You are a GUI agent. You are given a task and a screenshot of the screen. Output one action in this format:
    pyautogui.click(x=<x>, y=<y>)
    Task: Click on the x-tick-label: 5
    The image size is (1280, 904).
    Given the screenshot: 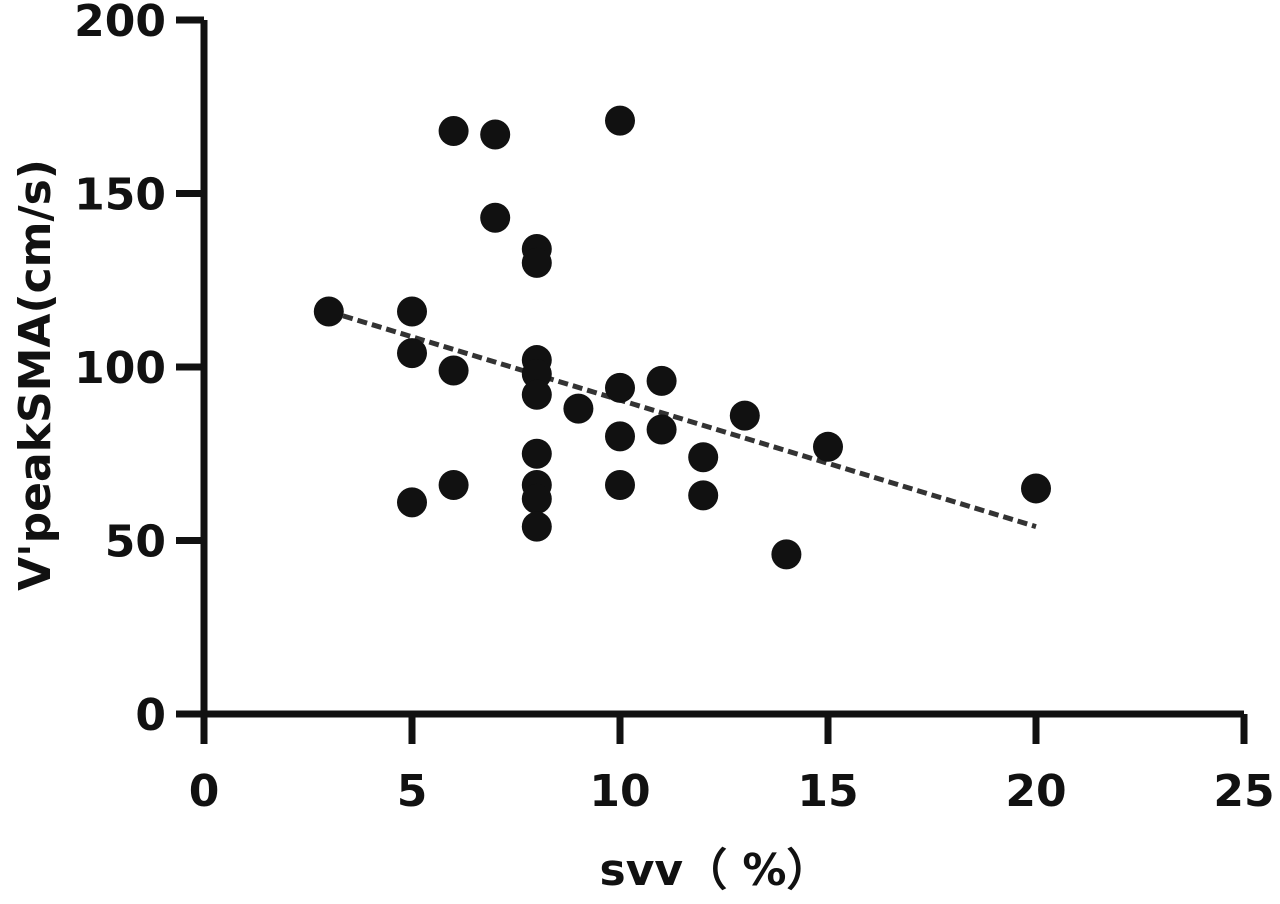 What is the action you would take?
    pyautogui.click(x=412, y=791)
    